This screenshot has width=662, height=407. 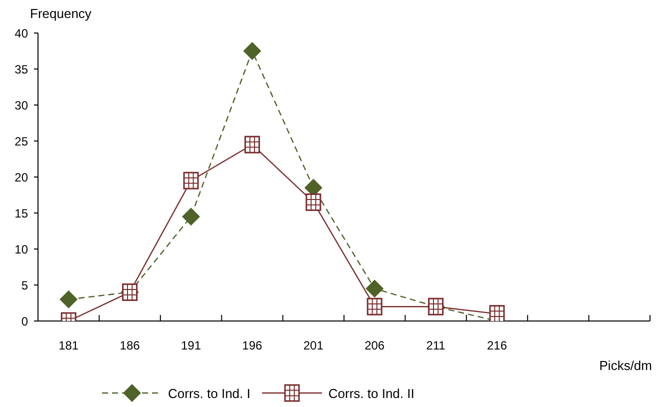 What do you see at coordinates (21, 141) in the screenshot?
I see `y-tick-label: 25` at bounding box center [21, 141].